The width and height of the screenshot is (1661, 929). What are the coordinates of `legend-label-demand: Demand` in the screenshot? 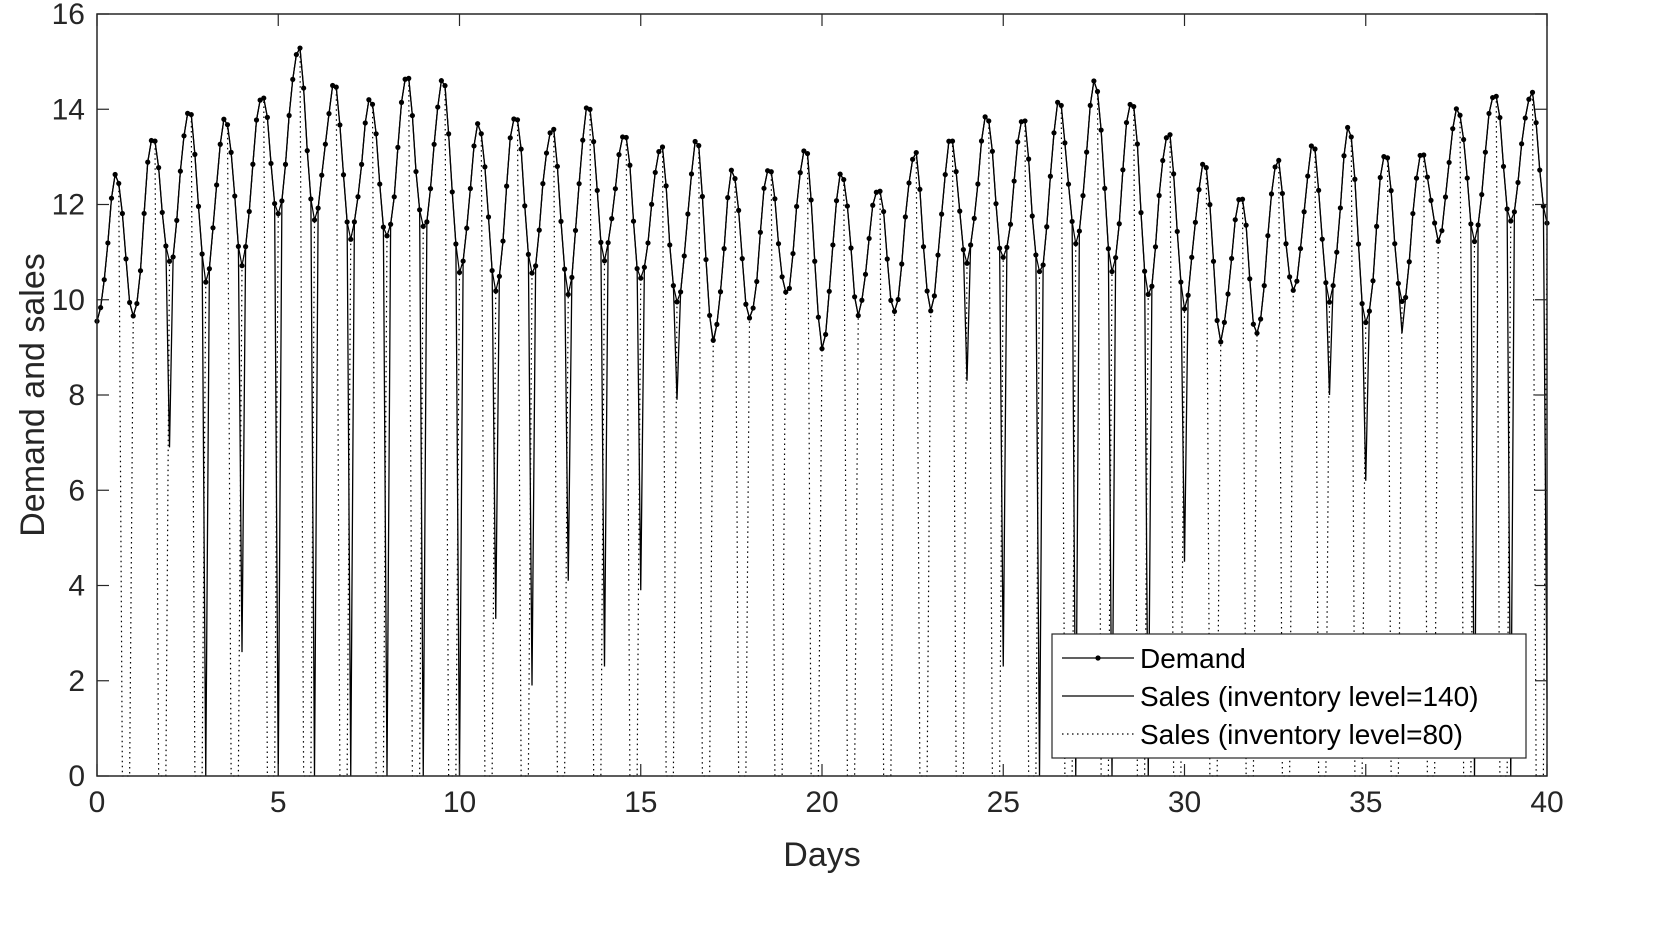 It's located at (1193, 658).